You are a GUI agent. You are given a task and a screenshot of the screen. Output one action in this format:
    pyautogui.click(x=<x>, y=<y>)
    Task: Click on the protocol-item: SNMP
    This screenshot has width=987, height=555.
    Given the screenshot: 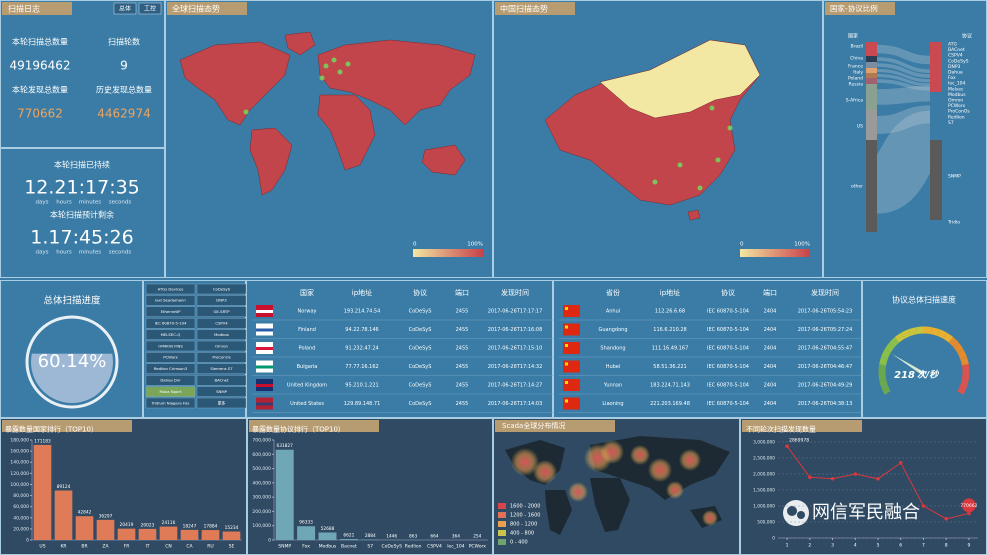 What is the action you would take?
    pyautogui.click(x=222, y=391)
    